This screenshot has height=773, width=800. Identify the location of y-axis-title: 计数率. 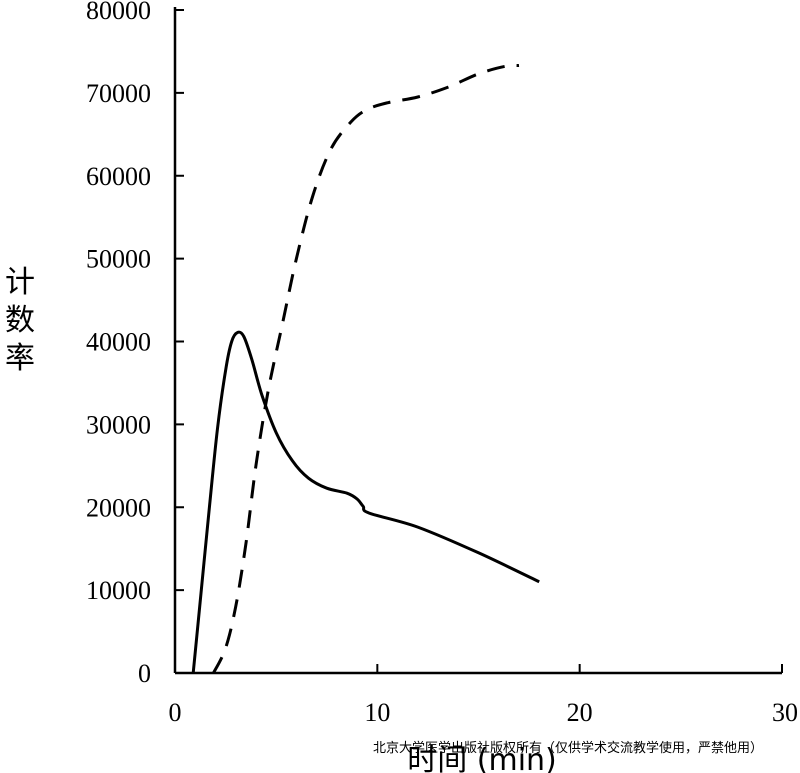
(20, 320).